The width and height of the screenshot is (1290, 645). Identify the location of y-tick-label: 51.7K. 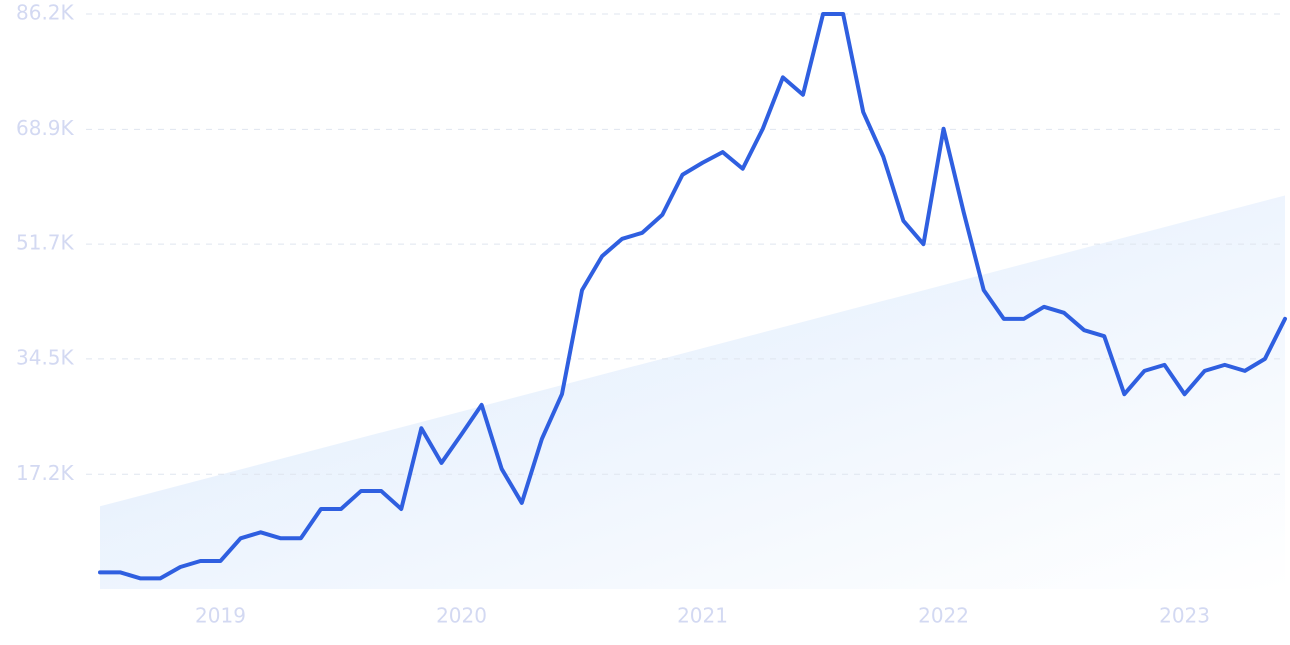
(45, 243).